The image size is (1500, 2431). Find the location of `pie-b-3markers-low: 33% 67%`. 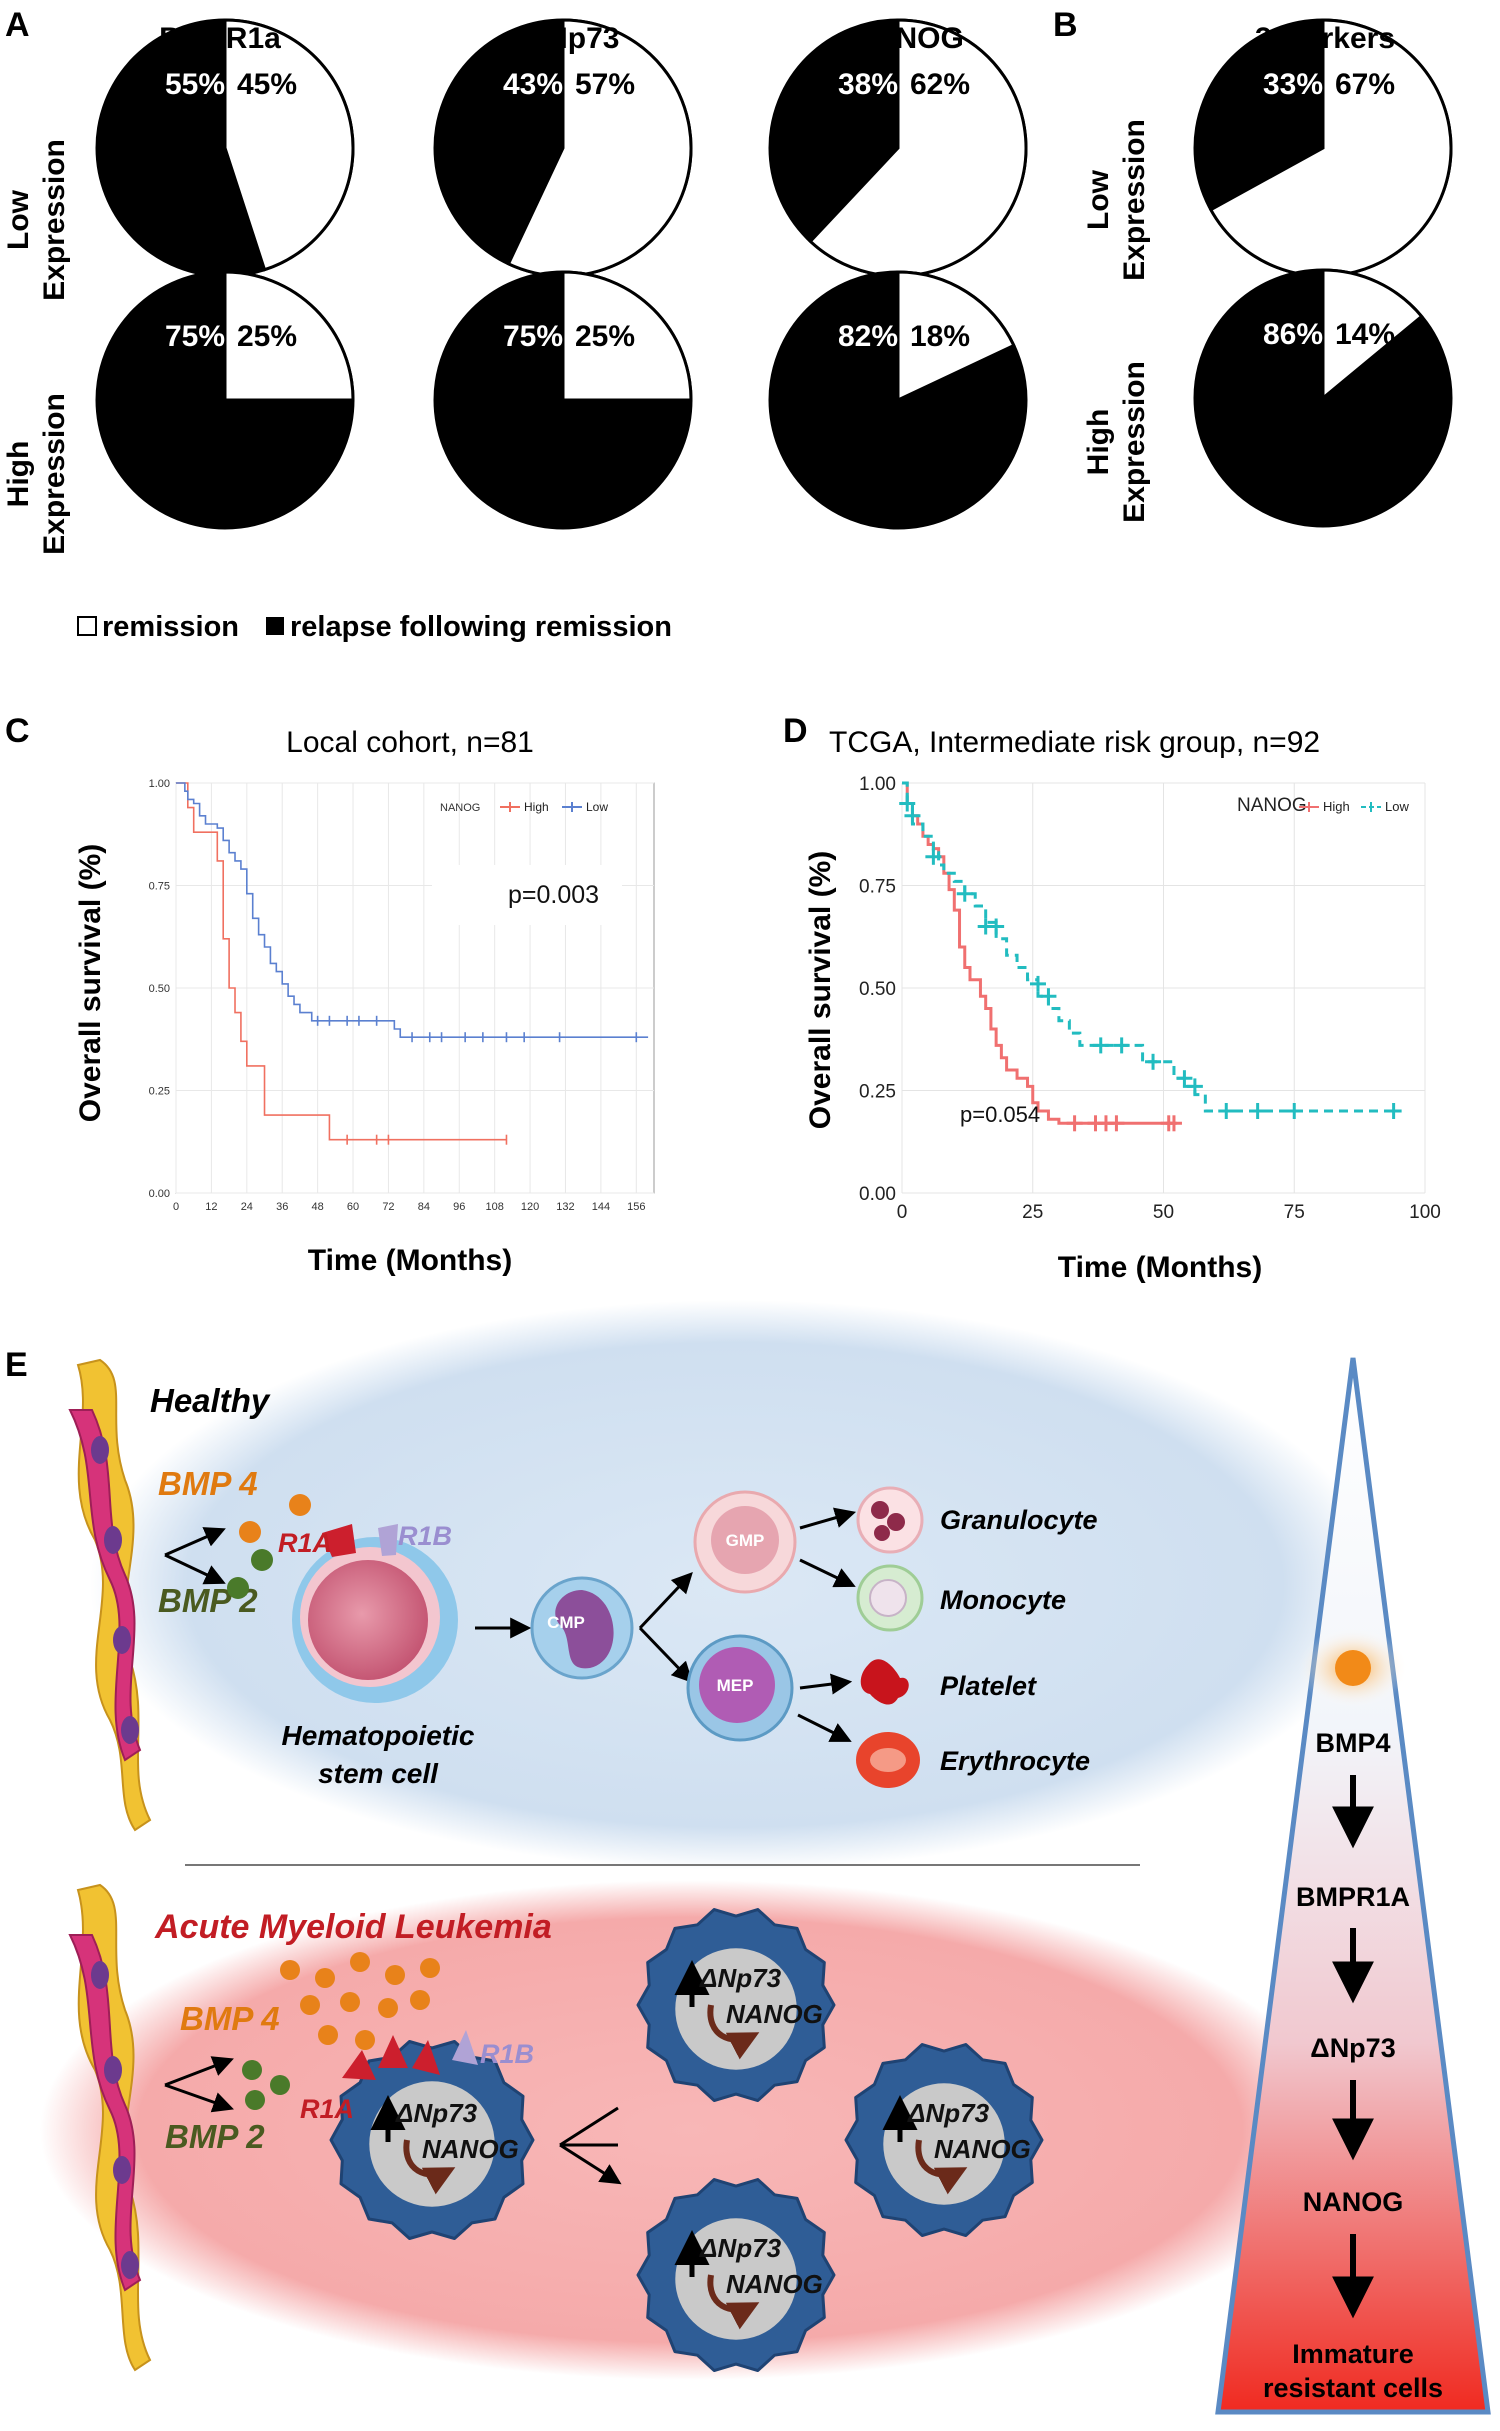

pie-b-3markers-low: 33% 67% is located at coordinates (1323, 148).